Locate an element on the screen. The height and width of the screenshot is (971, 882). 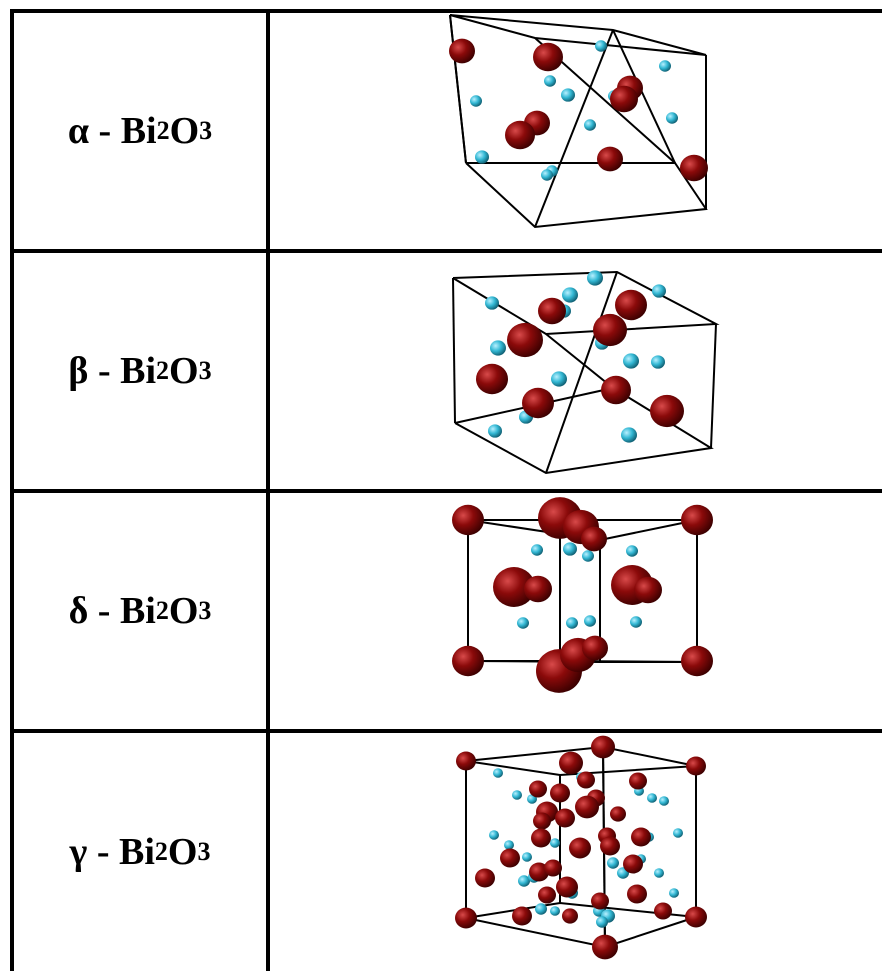
table-column-divider is located at coordinates (268, 490).